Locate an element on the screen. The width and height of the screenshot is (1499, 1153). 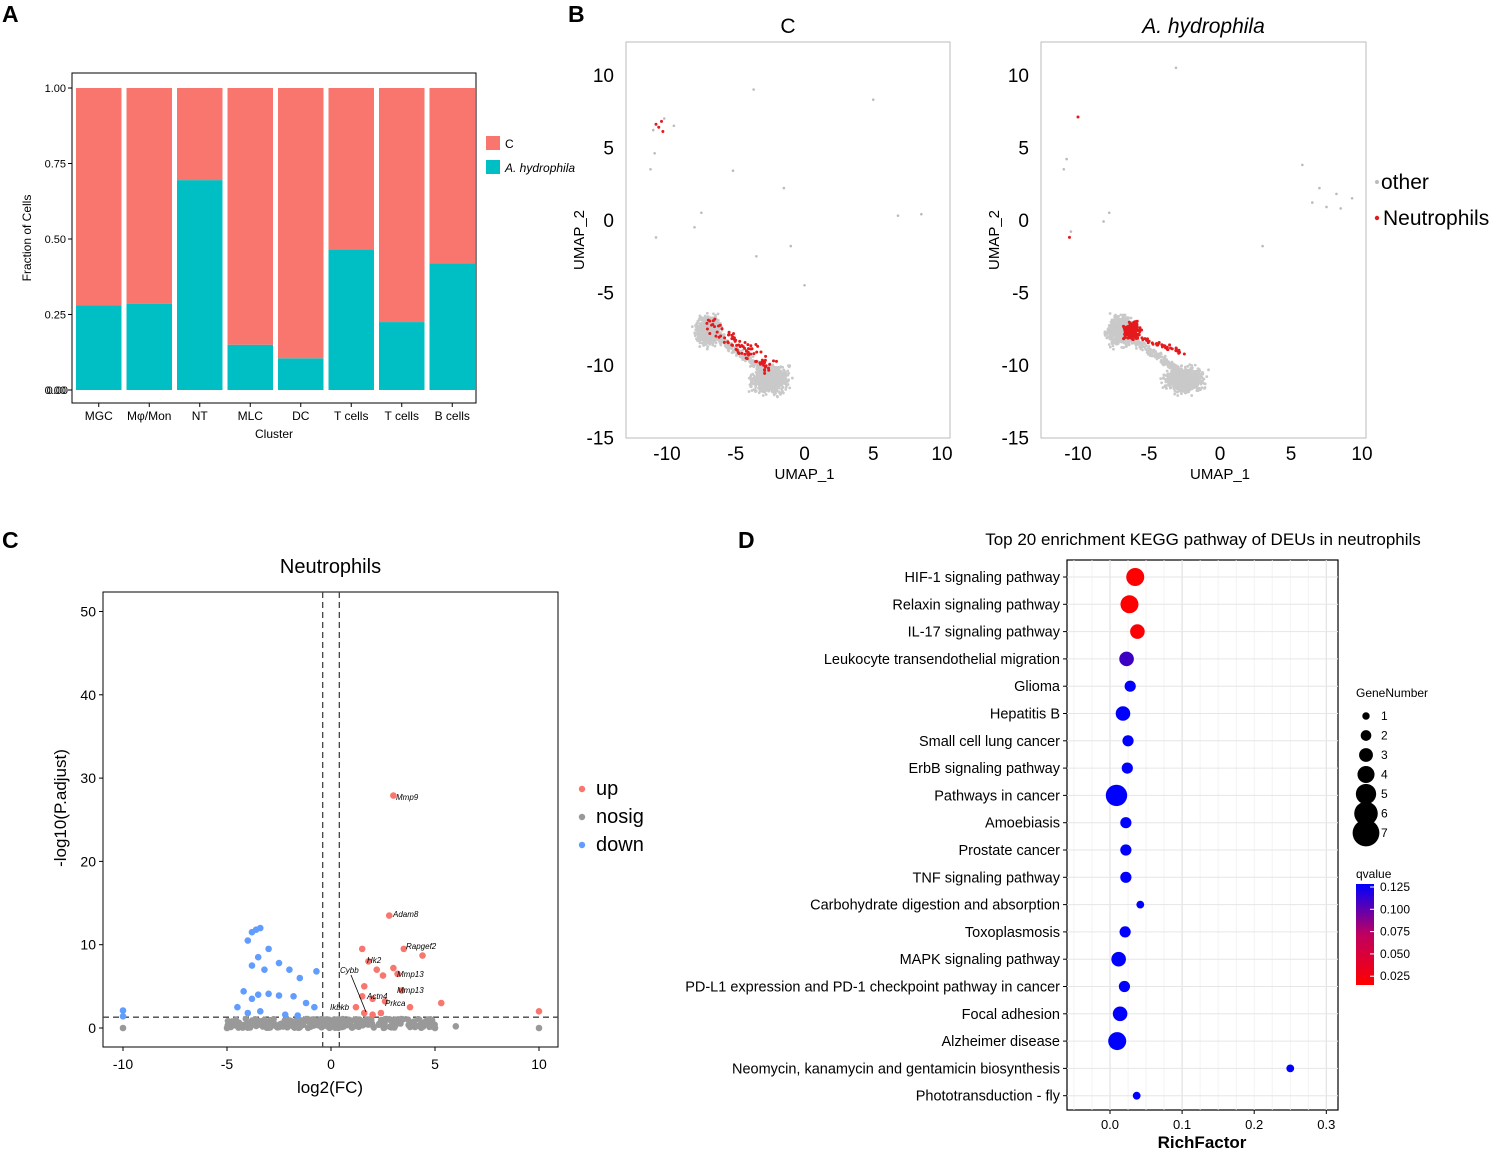
y-tick-label-3: 0.75 is located at coordinates (55, 165).